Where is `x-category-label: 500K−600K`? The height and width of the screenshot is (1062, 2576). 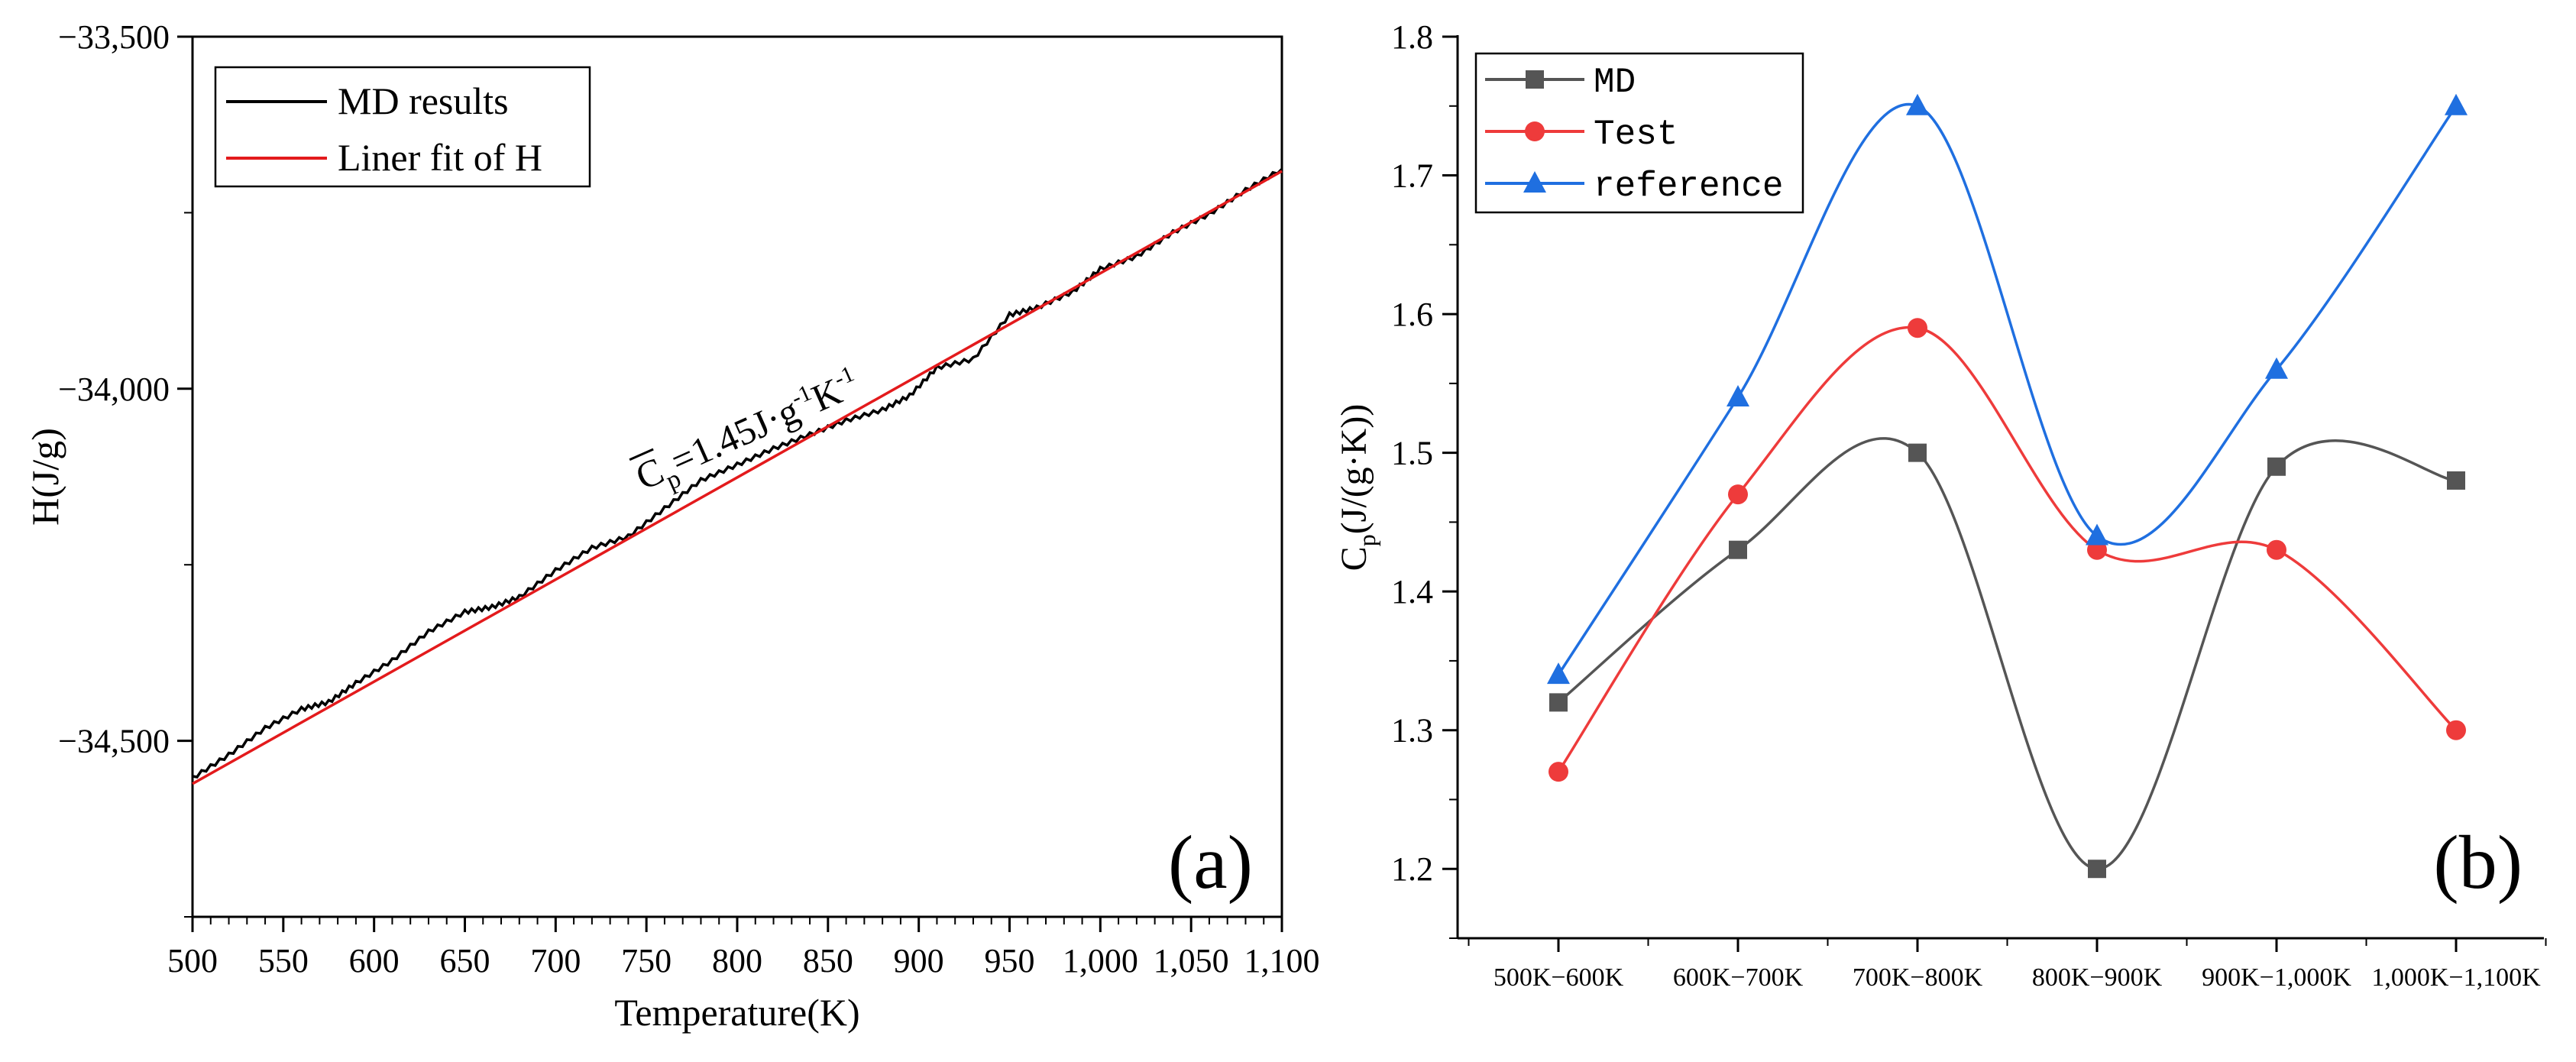 x-category-label: 500K−600K is located at coordinates (1558, 977).